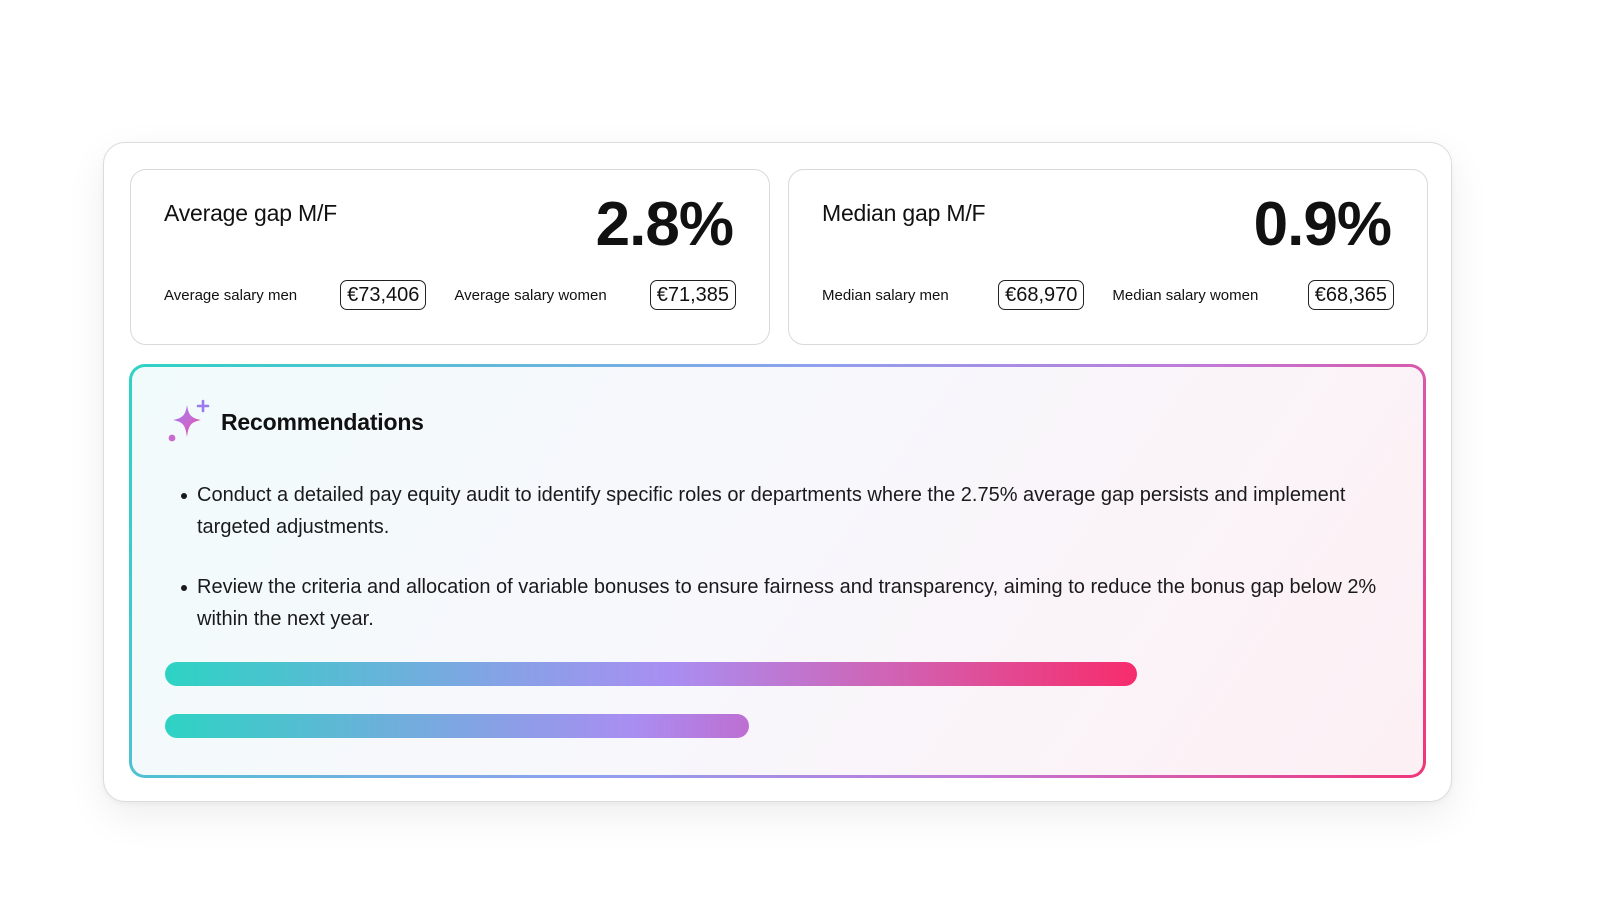  What do you see at coordinates (885, 295) in the screenshot?
I see `median-salary-men-label: Median salary men` at bounding box center [885, 295].